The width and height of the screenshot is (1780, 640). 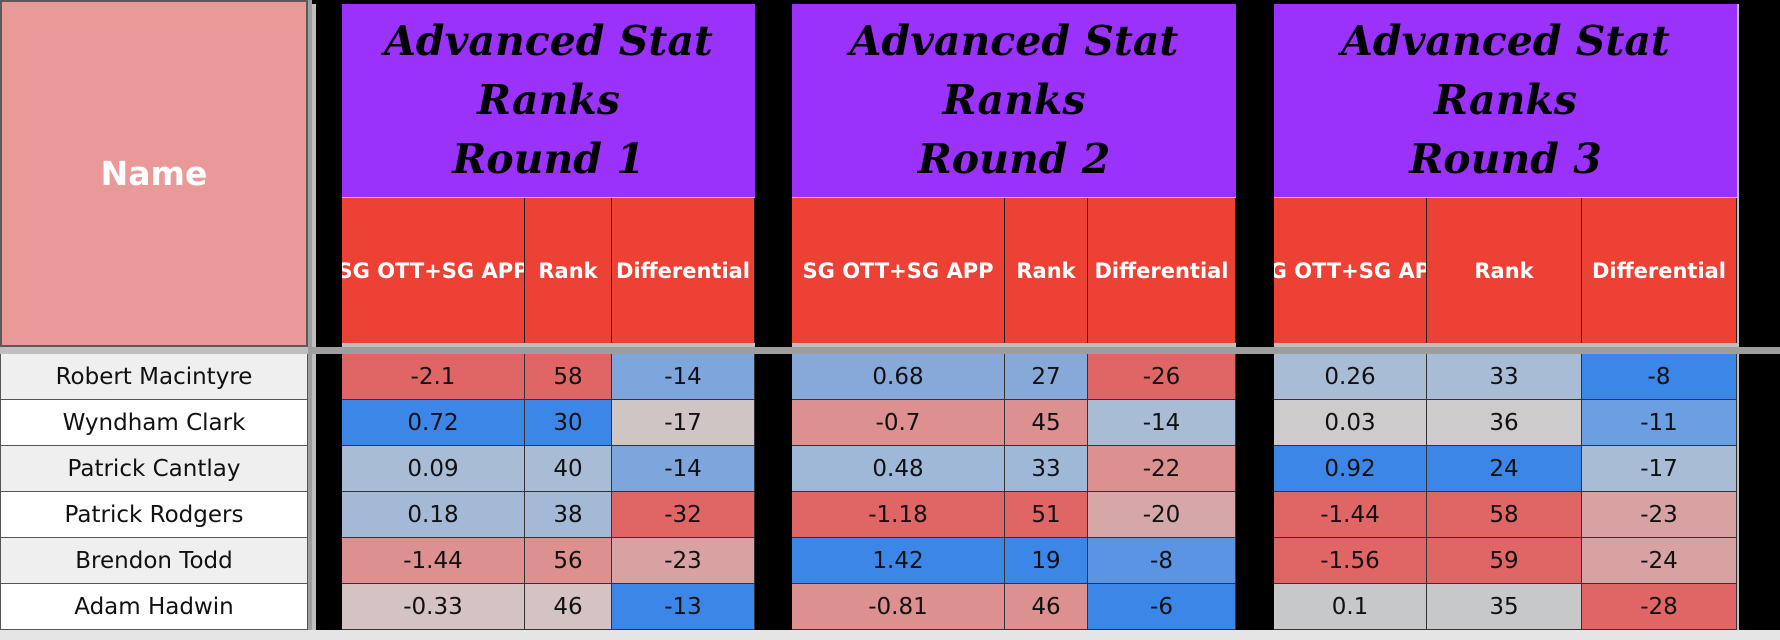 I want to click on stat-value: 24, so click(x=1504, y=468).